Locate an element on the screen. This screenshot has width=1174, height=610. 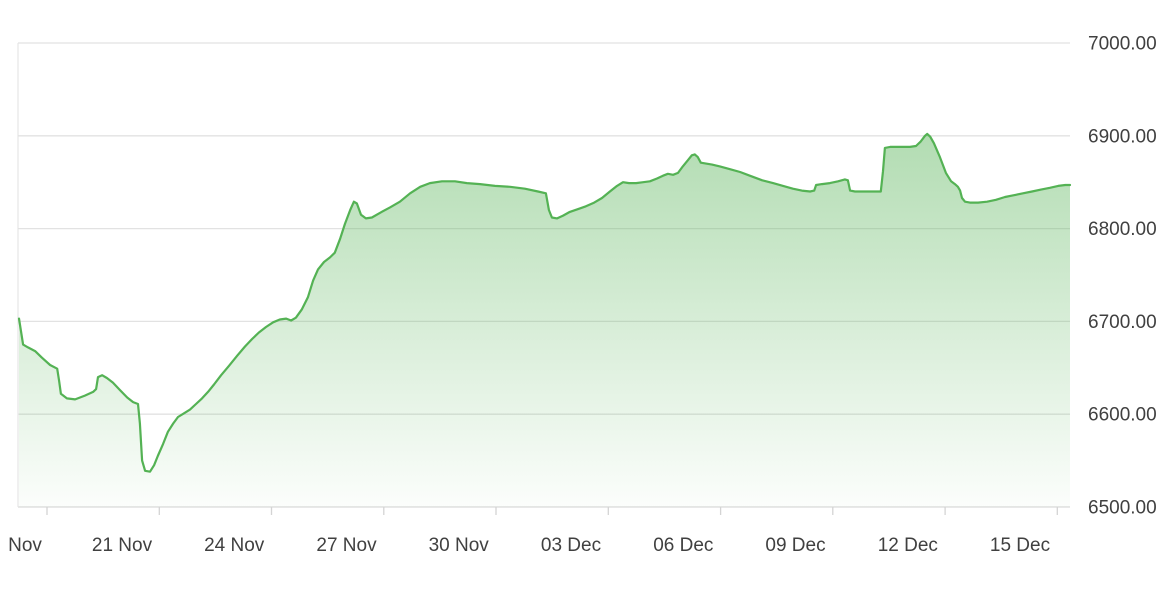
x-axis-label: 21 Nov is located at coordinates (122, 545).